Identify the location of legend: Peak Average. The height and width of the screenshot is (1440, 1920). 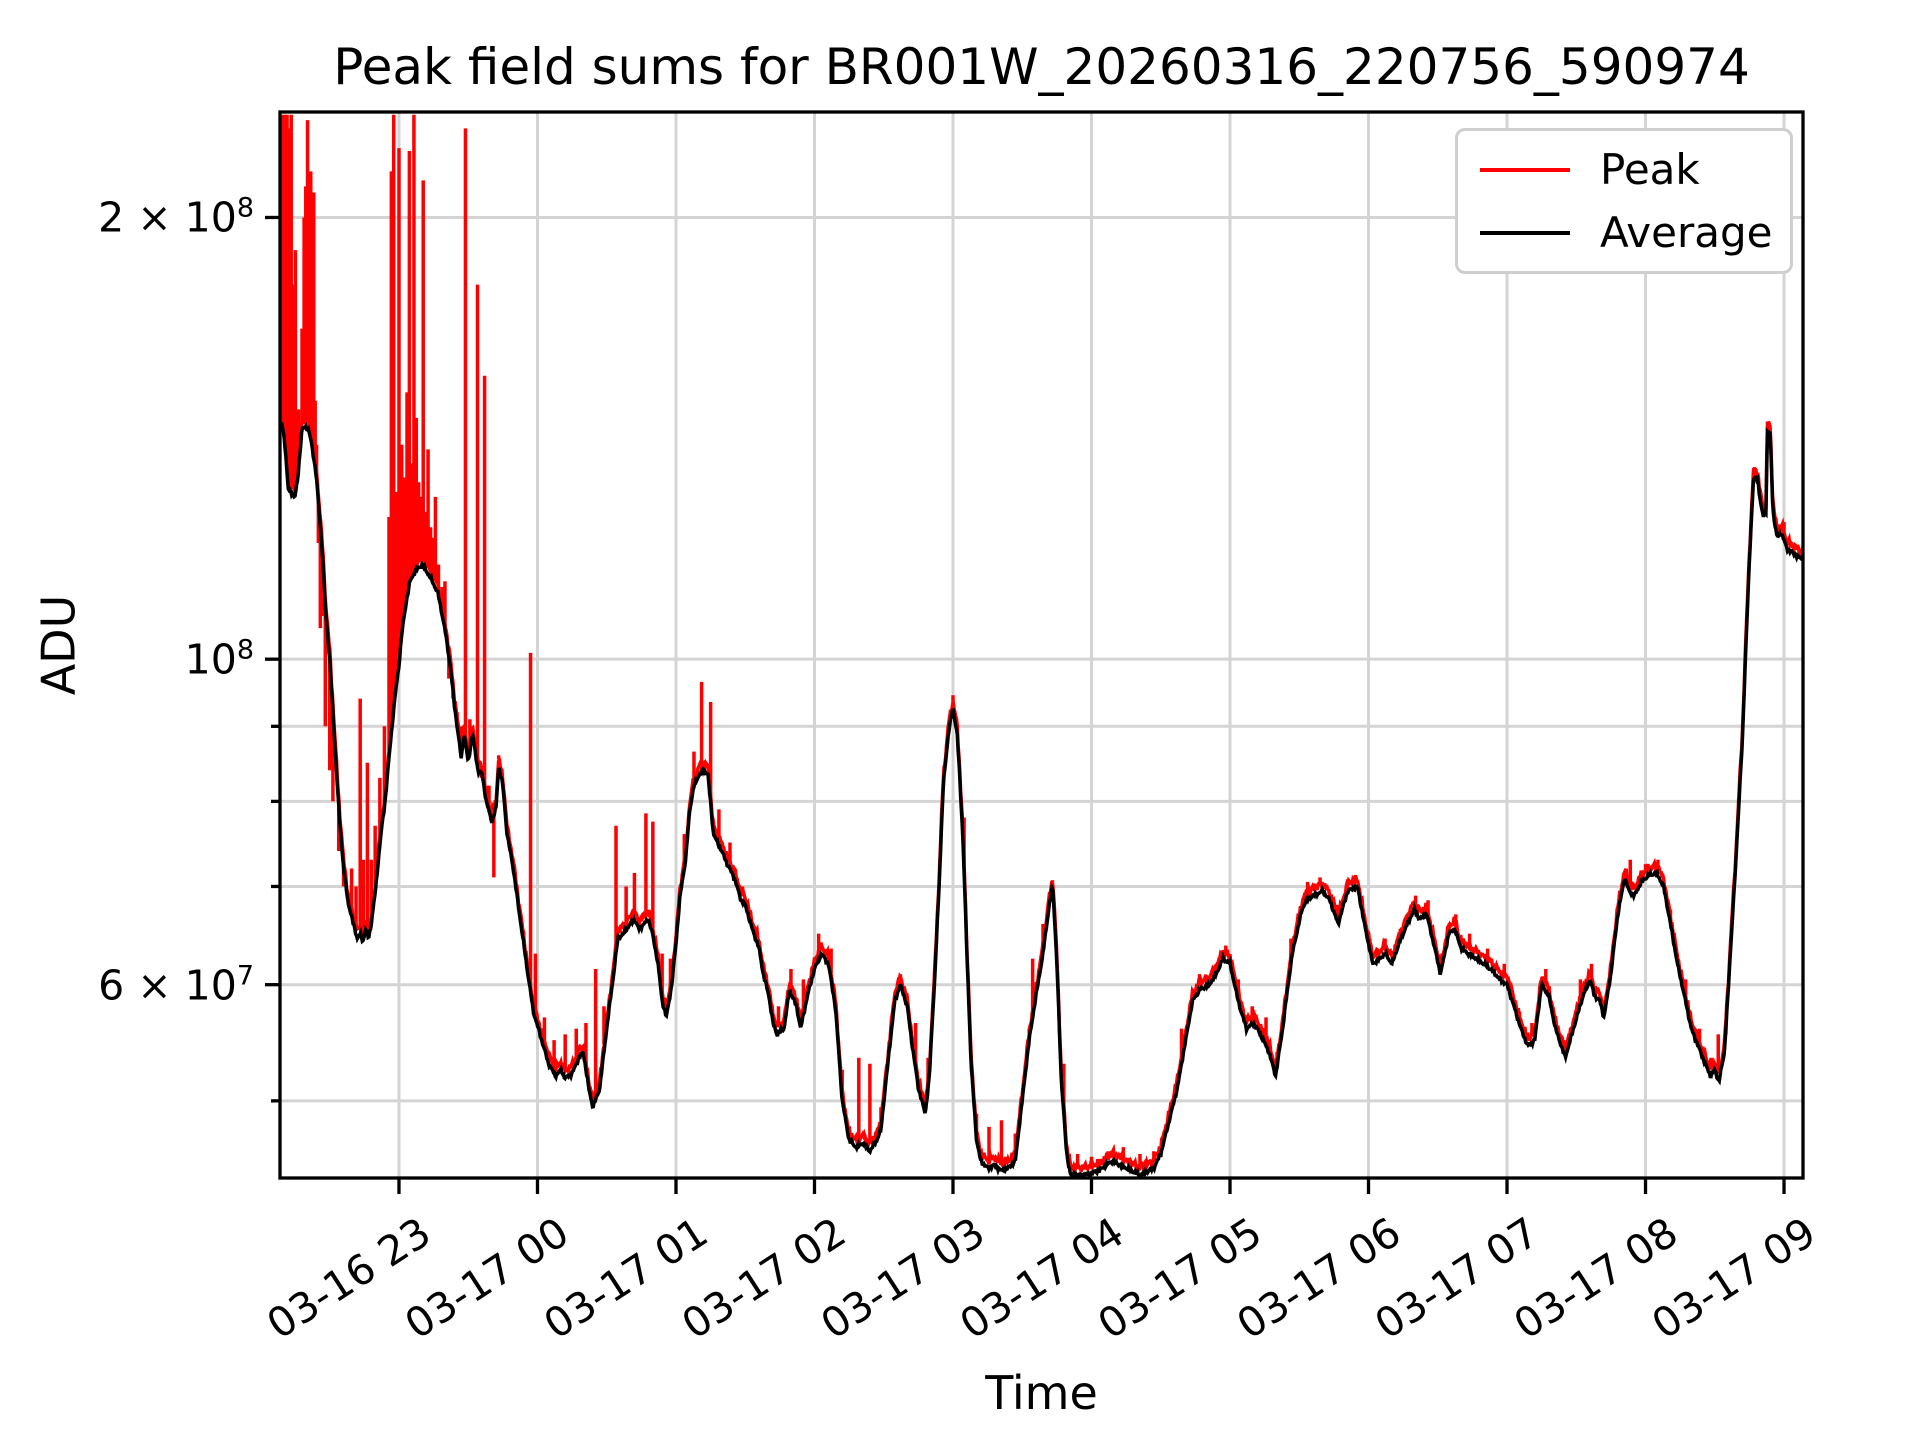
(1624, 201).